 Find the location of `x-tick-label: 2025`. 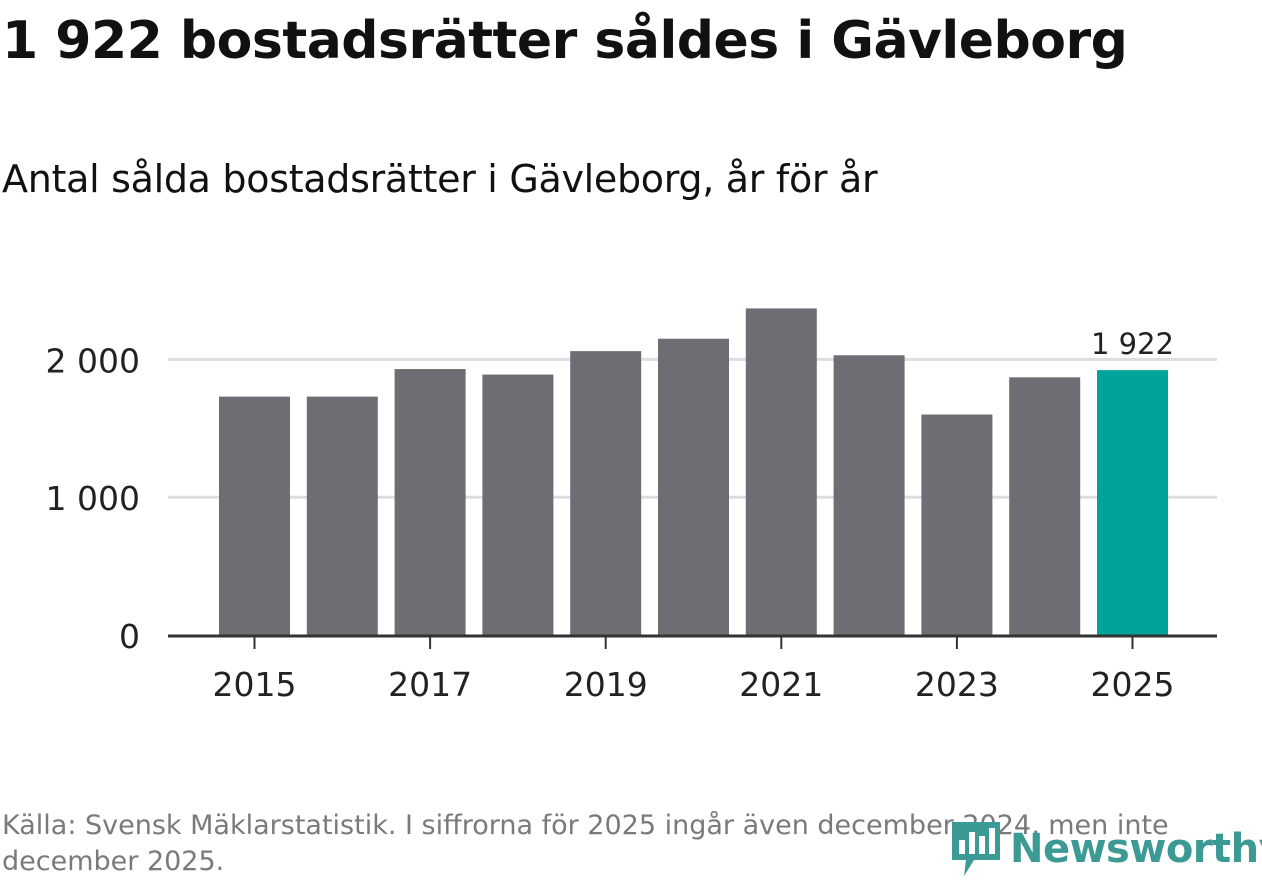

x-tick-label: 2025 is located at coordinates (1133, 684).